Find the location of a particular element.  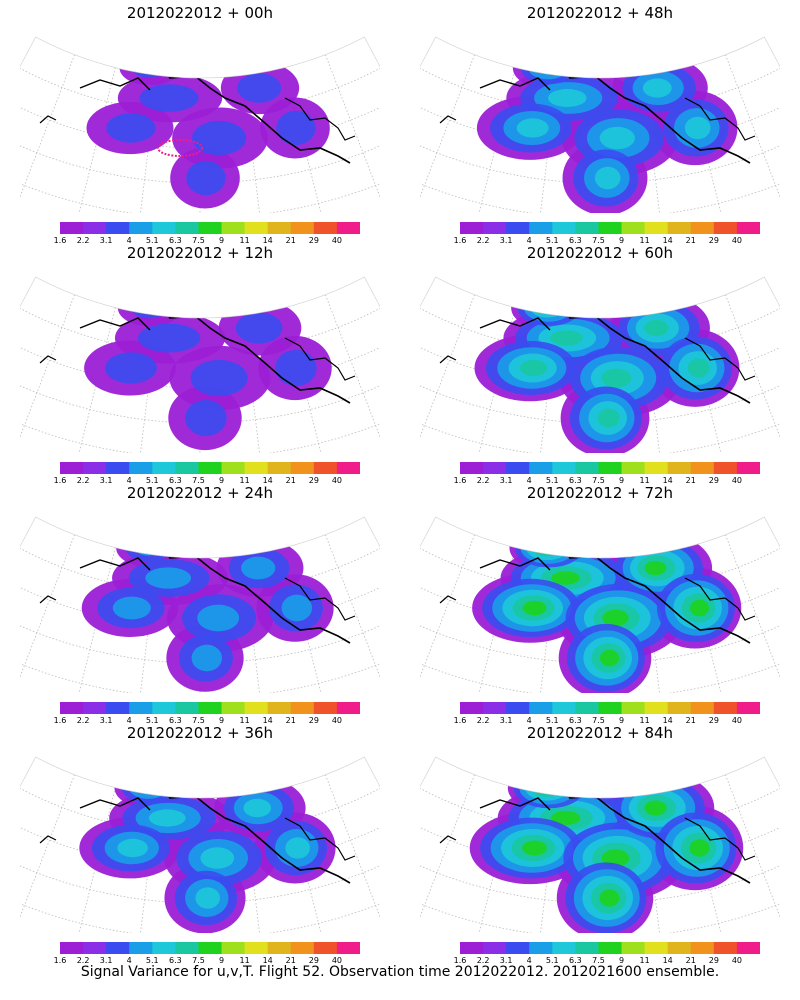

colorbar-label: 3.1 is located at coordinates (106, 720).